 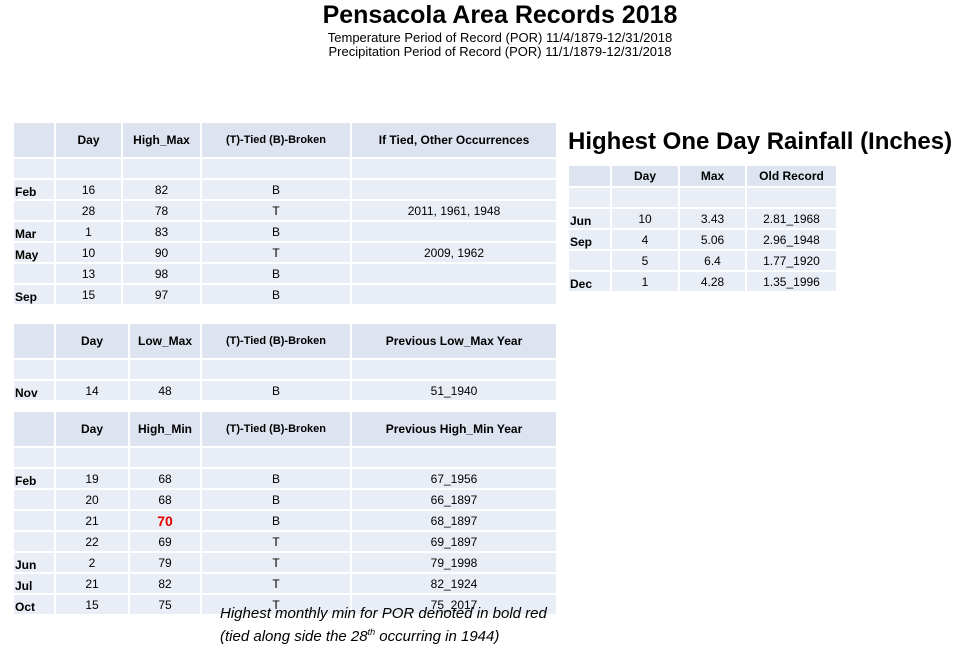 I want to click on table-row: 28 78 T 2011, 1961, 1948, so click(x=285, y=210).